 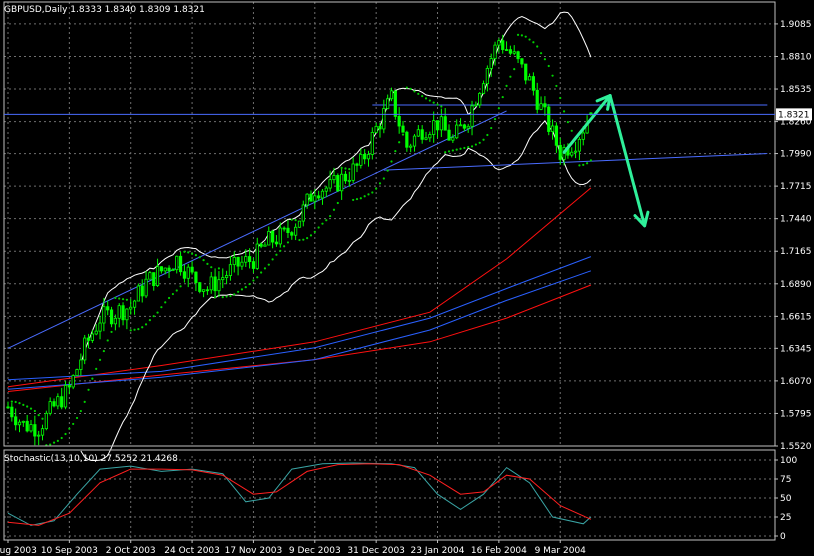 I want to click on stochastic-grid, so click(x=389, y=498).